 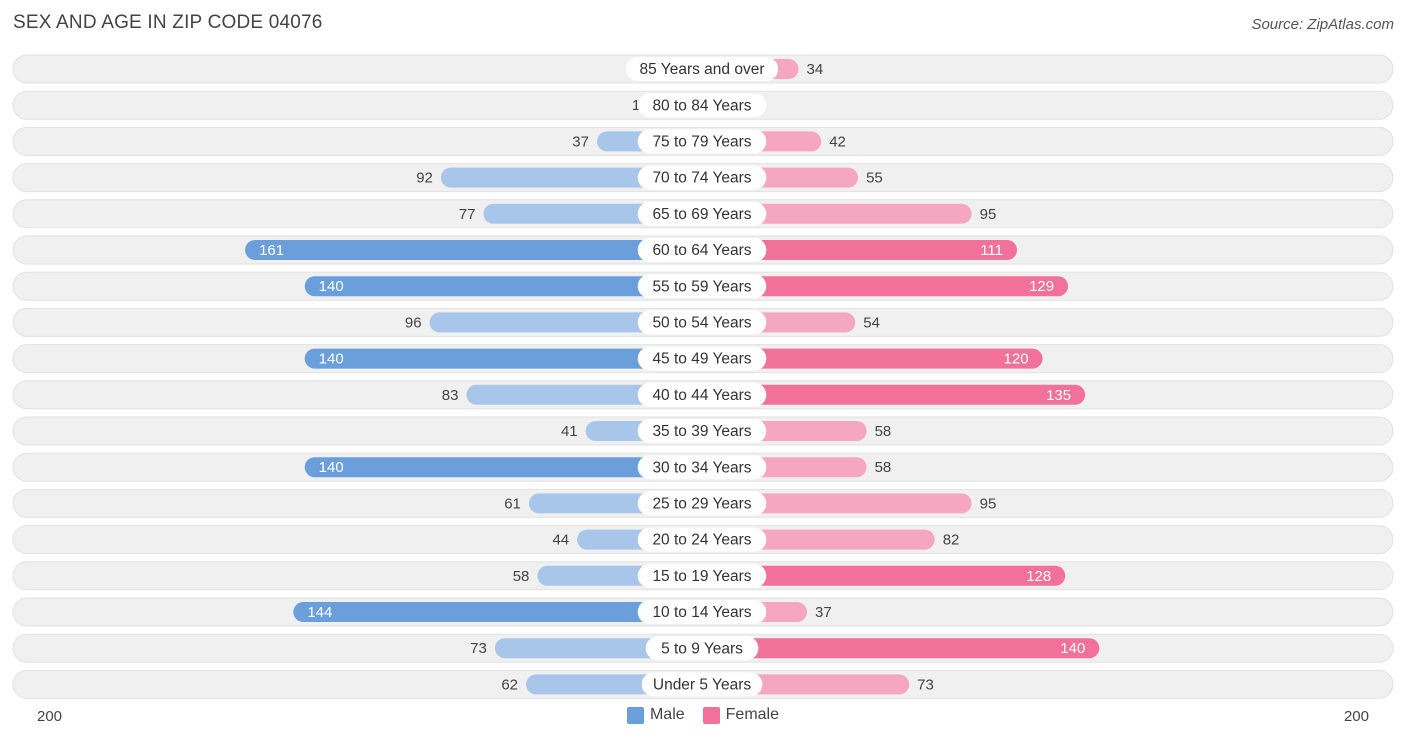 I want to click on female-value-label: 73, so click(x=925, y=684).